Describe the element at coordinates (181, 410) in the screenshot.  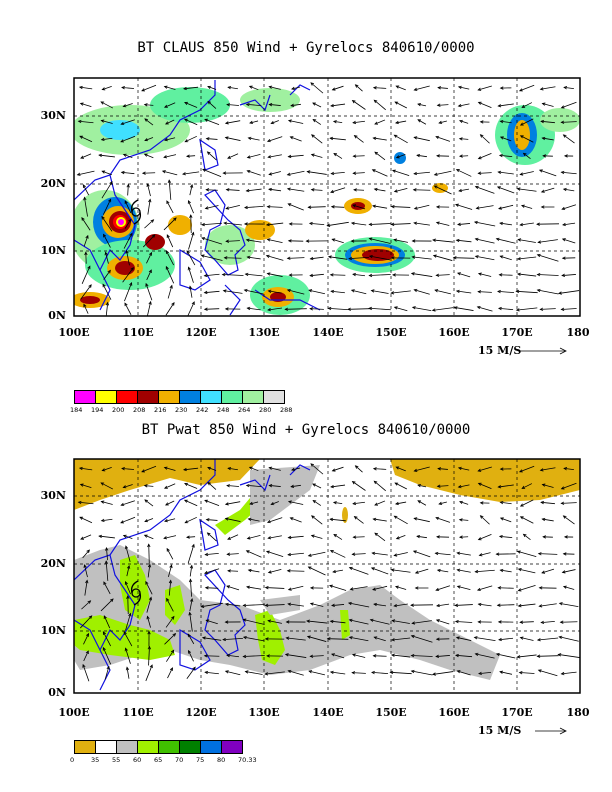
I see `colorbar-label: 230` at that location.